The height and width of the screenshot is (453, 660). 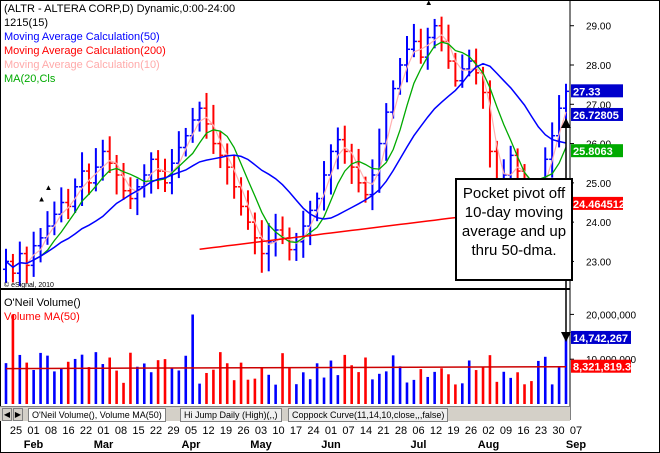 What do you see at coordinates (576, 445) in the screenshot?
I see `x-month-label: Sep` at bounding box center [576, 445].